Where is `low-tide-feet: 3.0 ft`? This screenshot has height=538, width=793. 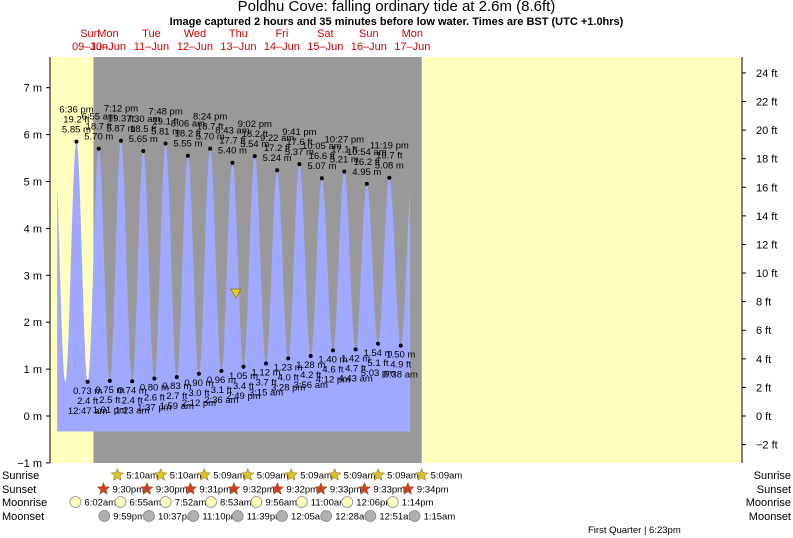
low-tide-feet: 3.0 ft is located at coordinates (198, 393).